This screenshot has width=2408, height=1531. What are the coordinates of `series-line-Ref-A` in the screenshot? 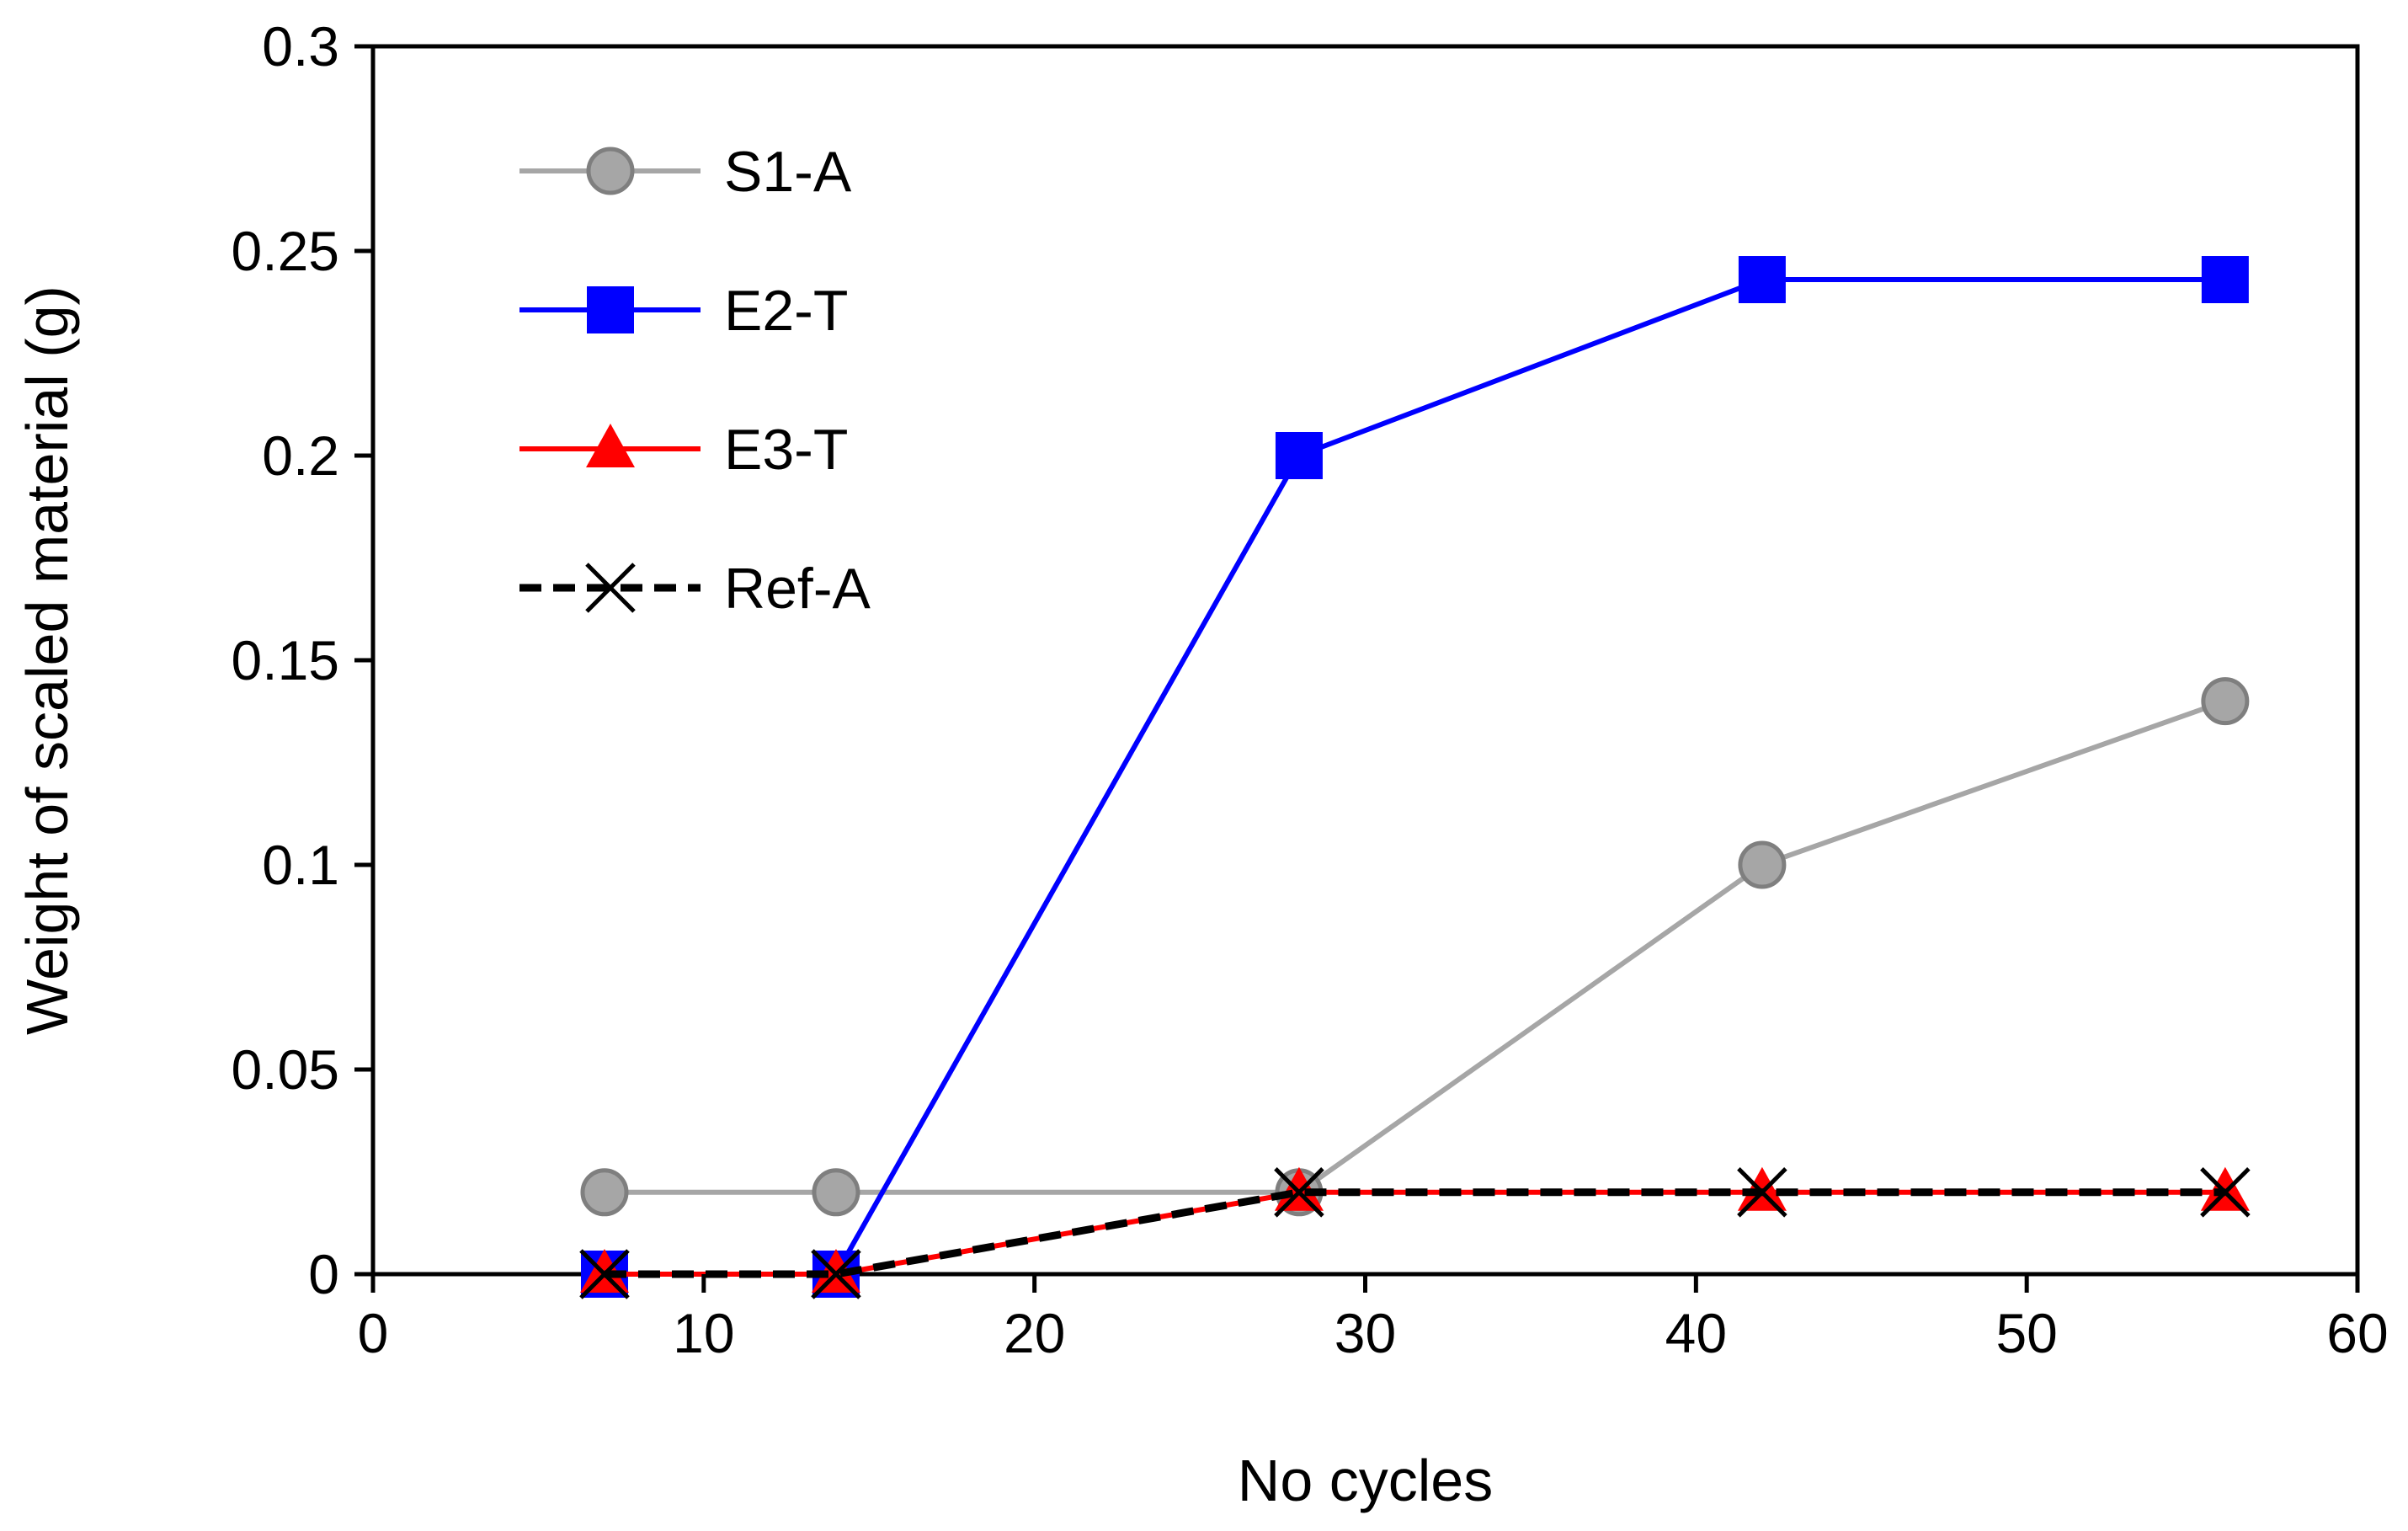 It's located at (1414, 1233).